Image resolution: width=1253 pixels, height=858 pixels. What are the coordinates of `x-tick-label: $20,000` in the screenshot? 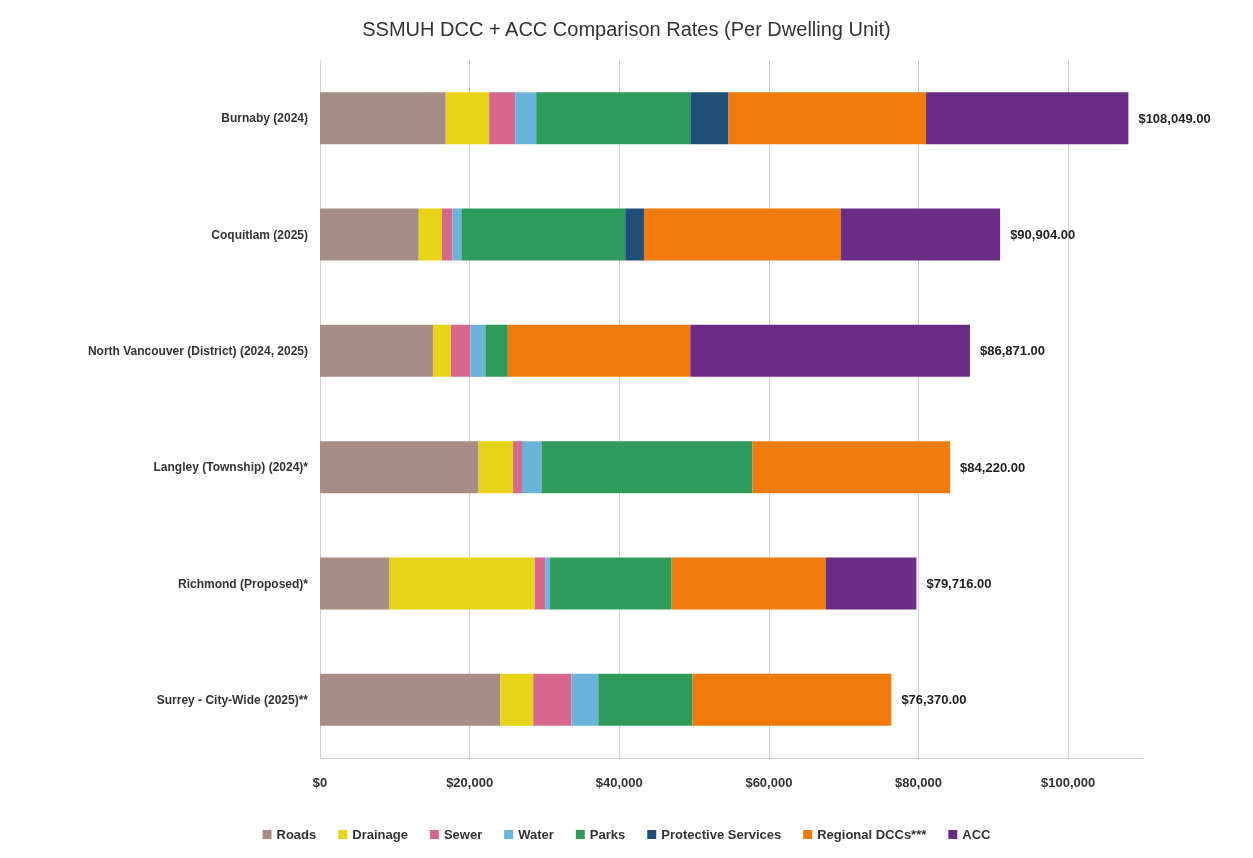 It's located at (470, 782).